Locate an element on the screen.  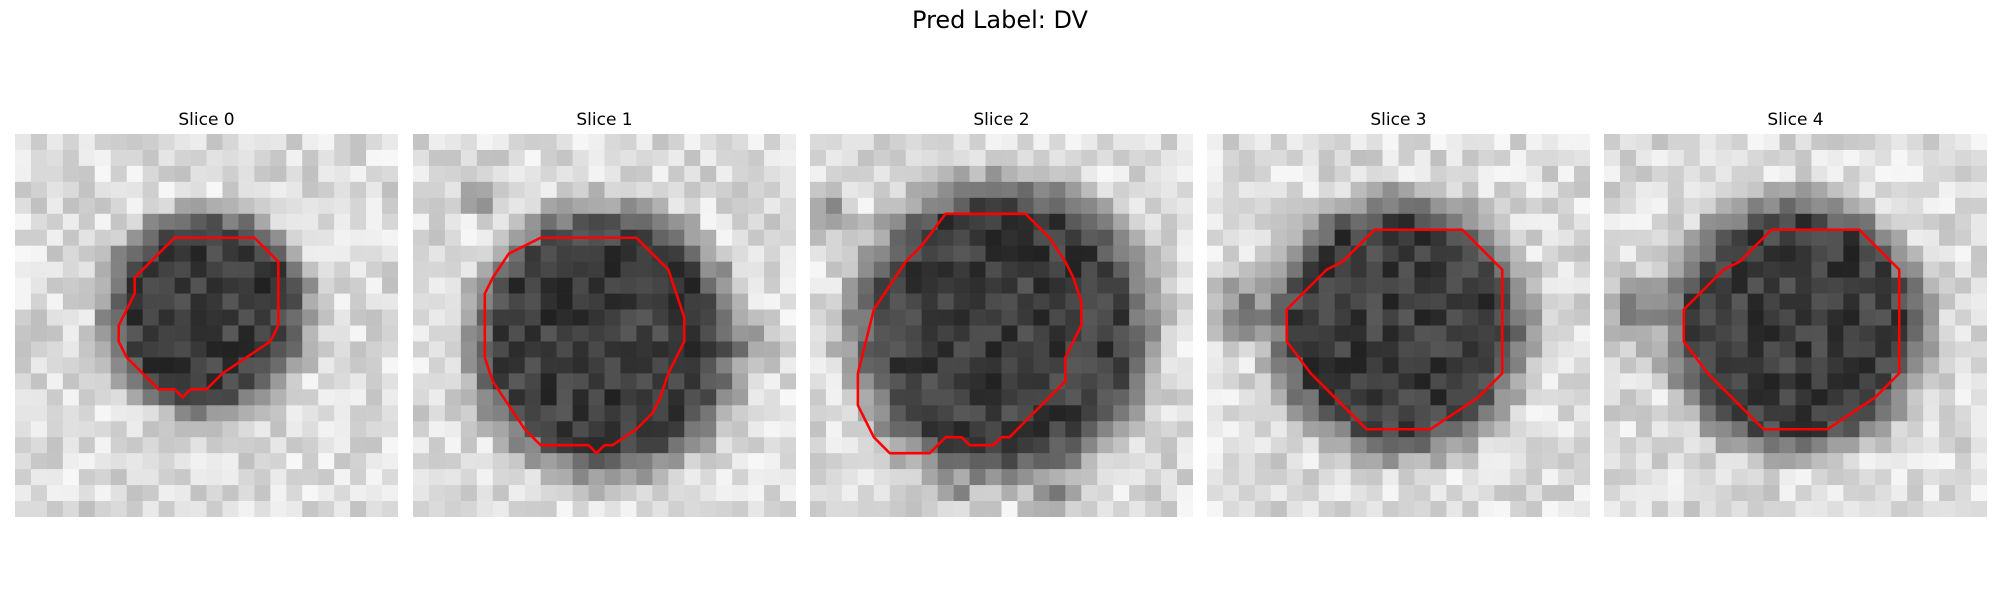
panel-title: Slice 1 is located at coordinates (604, 120).